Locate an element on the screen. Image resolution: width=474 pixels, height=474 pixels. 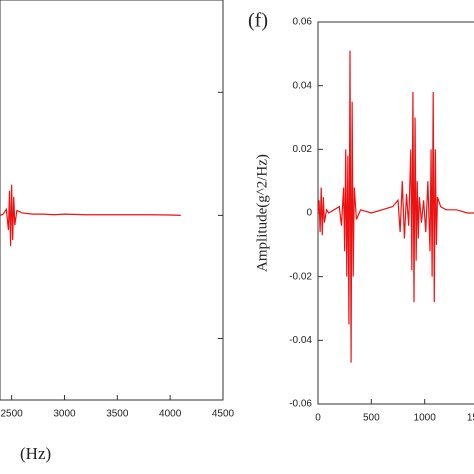
x-tick-label: 1500 is located at coordinates (470, 418).